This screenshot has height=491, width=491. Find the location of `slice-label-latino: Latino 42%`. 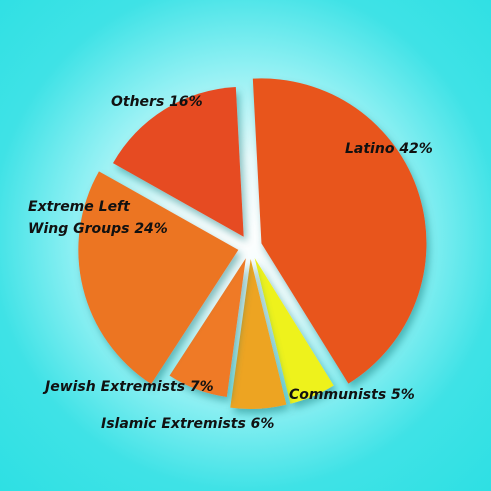

slice-label-latino: Latino 42% is located at coordinates (389, 149).